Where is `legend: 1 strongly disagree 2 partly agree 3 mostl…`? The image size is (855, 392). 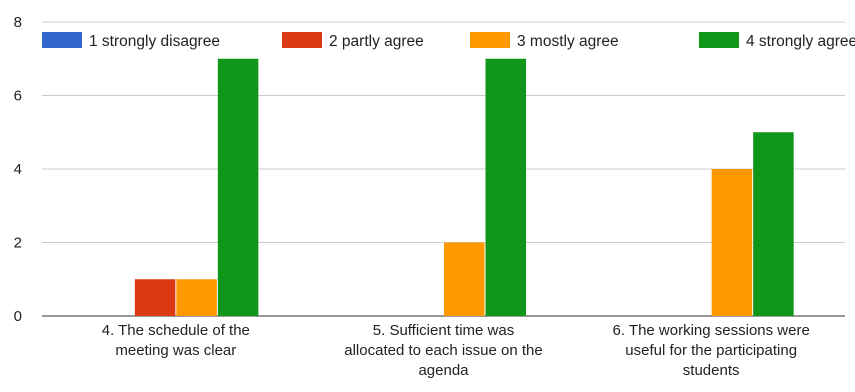
legend: 1 strongly disagree 2 partly agree 3 mostl… is located at coordinates (448, 41).